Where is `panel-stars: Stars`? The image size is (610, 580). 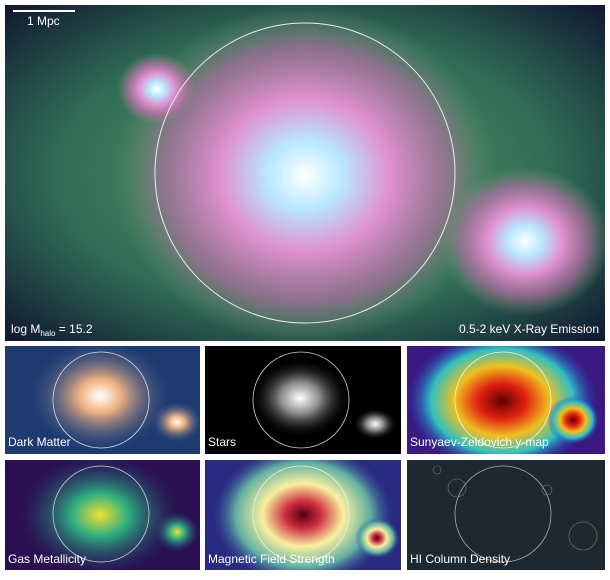
panel-stars: Stars is located at coordinates (303, 400).